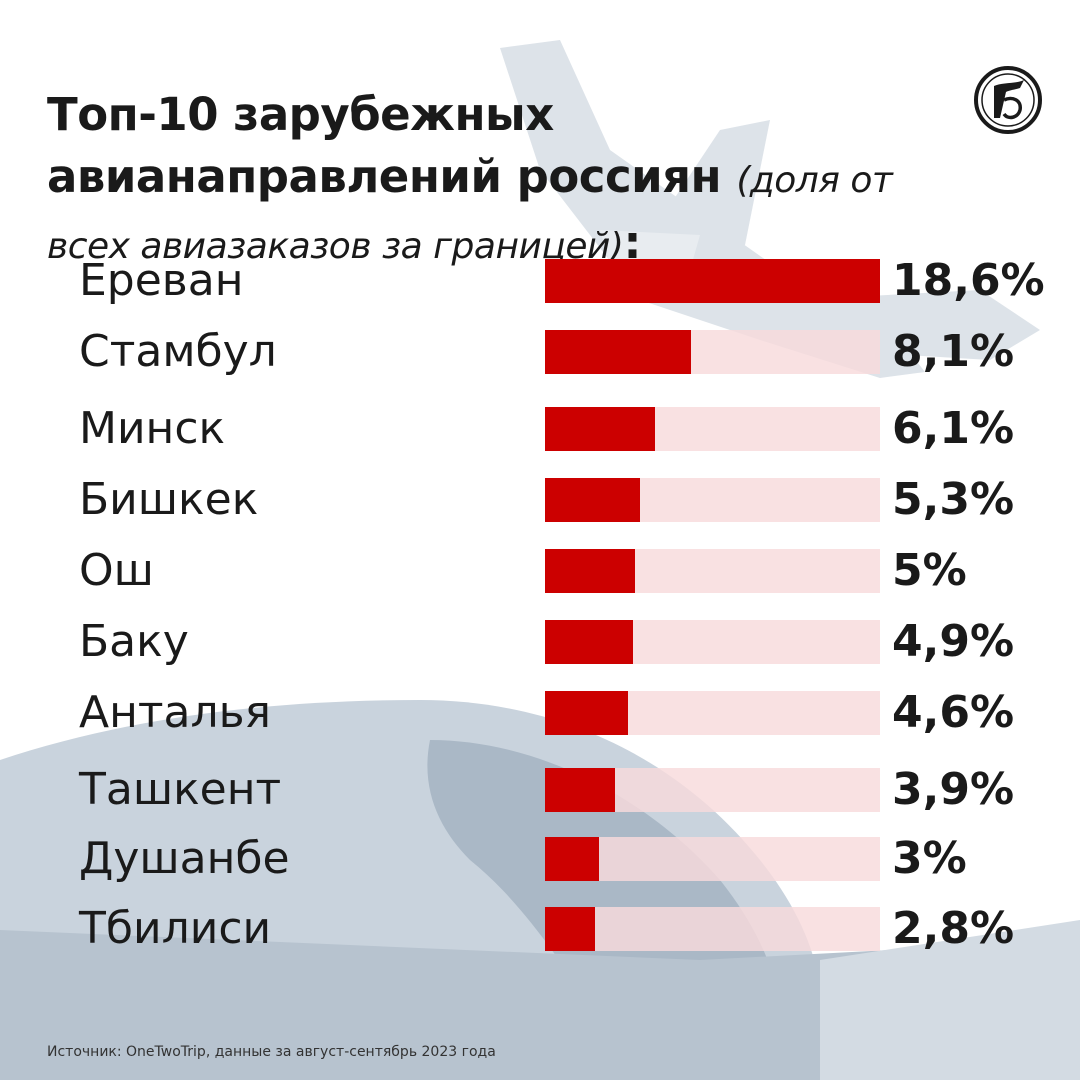  I want to click on bar-row: Душанбе 3%, so click(540, 858).